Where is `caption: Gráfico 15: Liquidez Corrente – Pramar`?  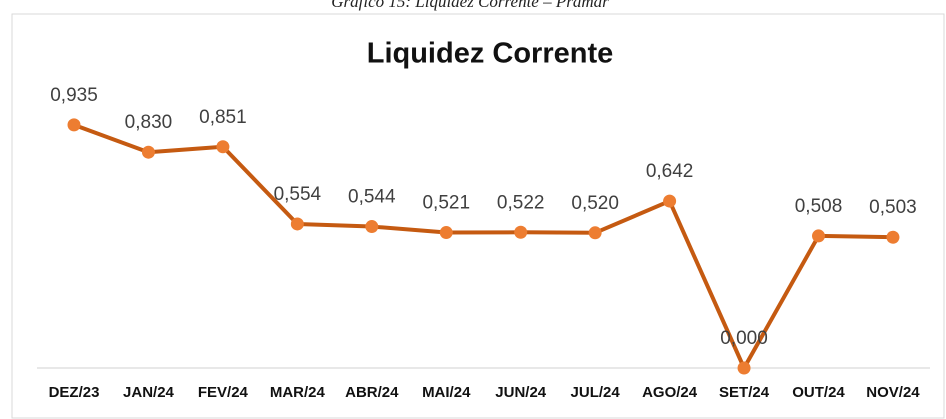 caption: Gráfico 15: Liquidez Corrente – Pramar is located at coordinates (470, 5).